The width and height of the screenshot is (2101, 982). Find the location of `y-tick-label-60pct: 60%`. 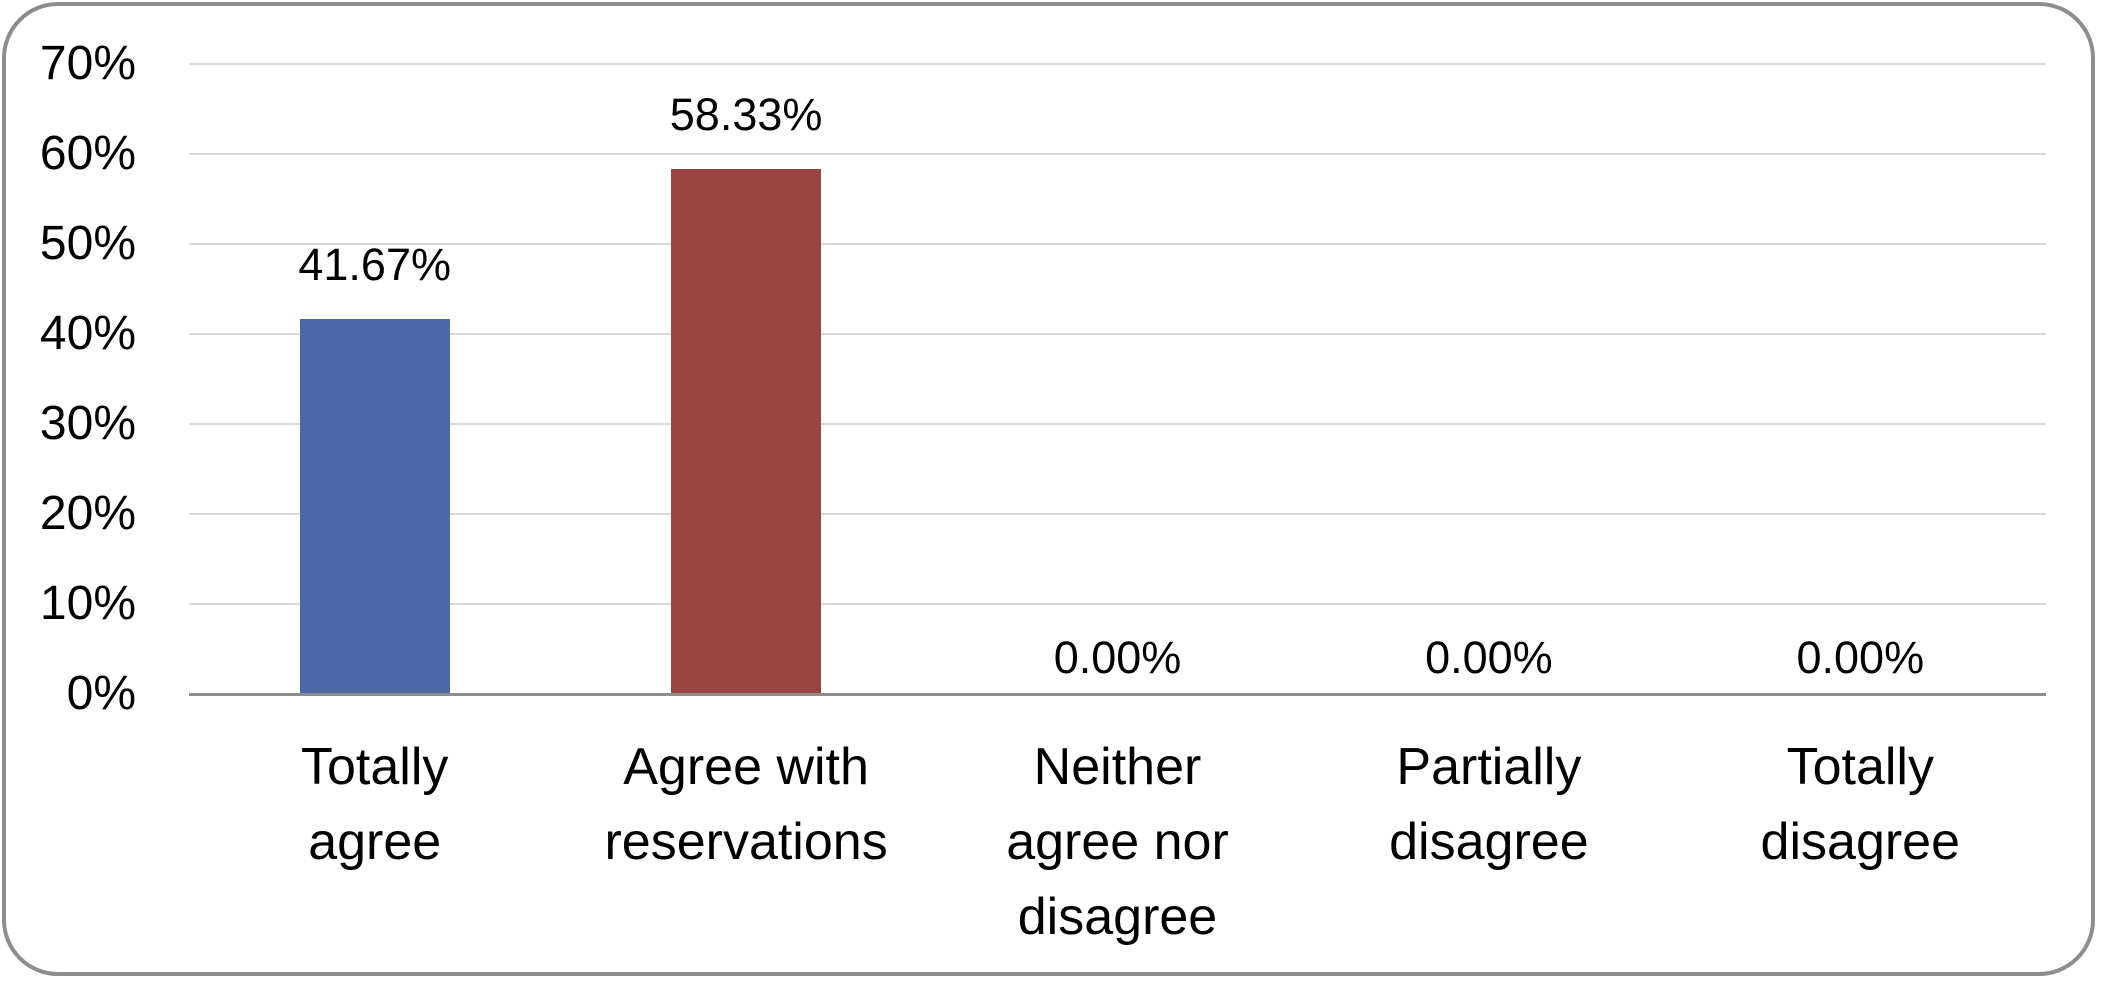

y-tick-label-60pct: 60% is located at coordinates (87, 153).